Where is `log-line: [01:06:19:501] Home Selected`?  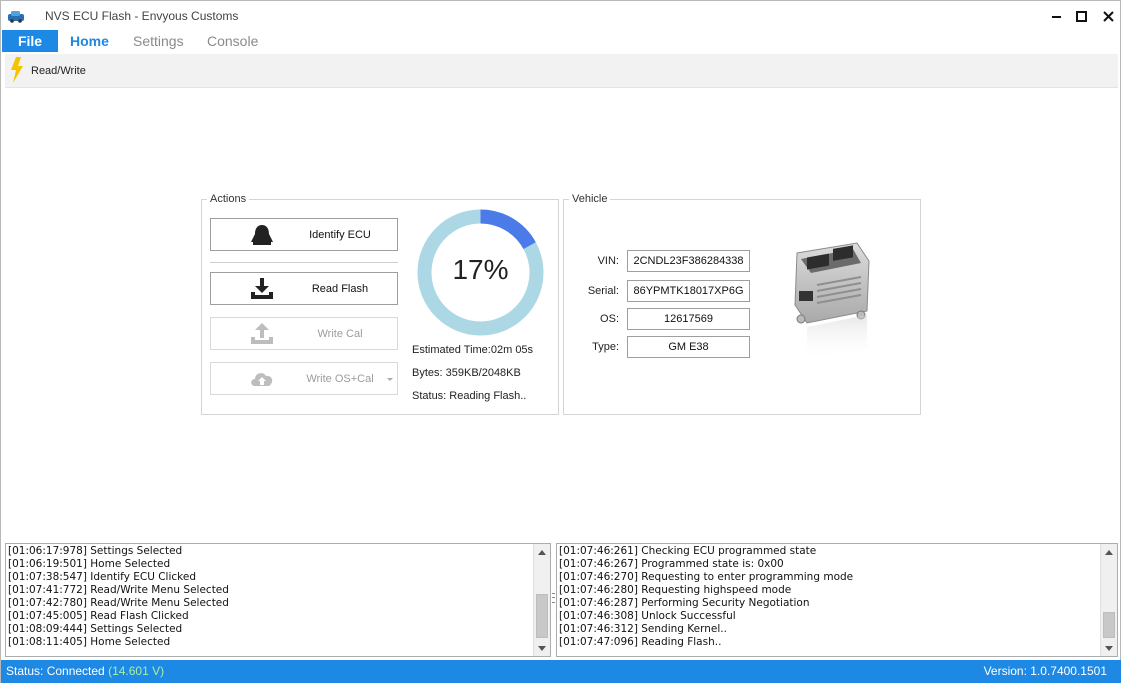
log-line: [01:06:19:501] Home Selected is located at coordinates (89, 564).